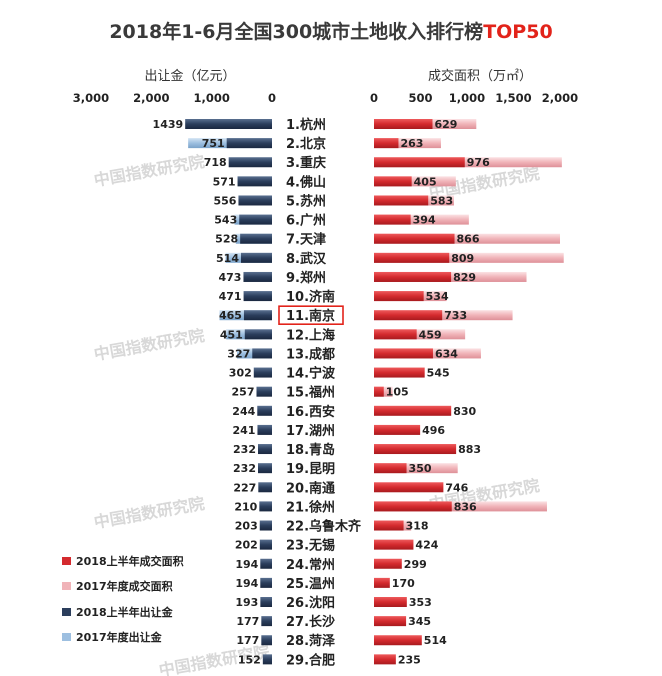  I want to click on city-label: 24.常州, so click(310, 565).